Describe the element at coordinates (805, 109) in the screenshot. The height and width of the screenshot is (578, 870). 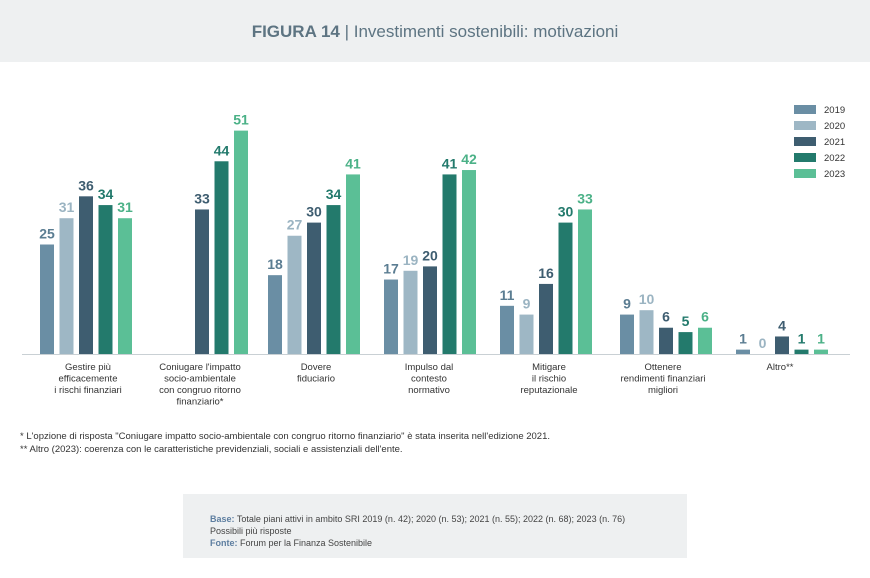
I see `legend-swatch-2019` at that location.